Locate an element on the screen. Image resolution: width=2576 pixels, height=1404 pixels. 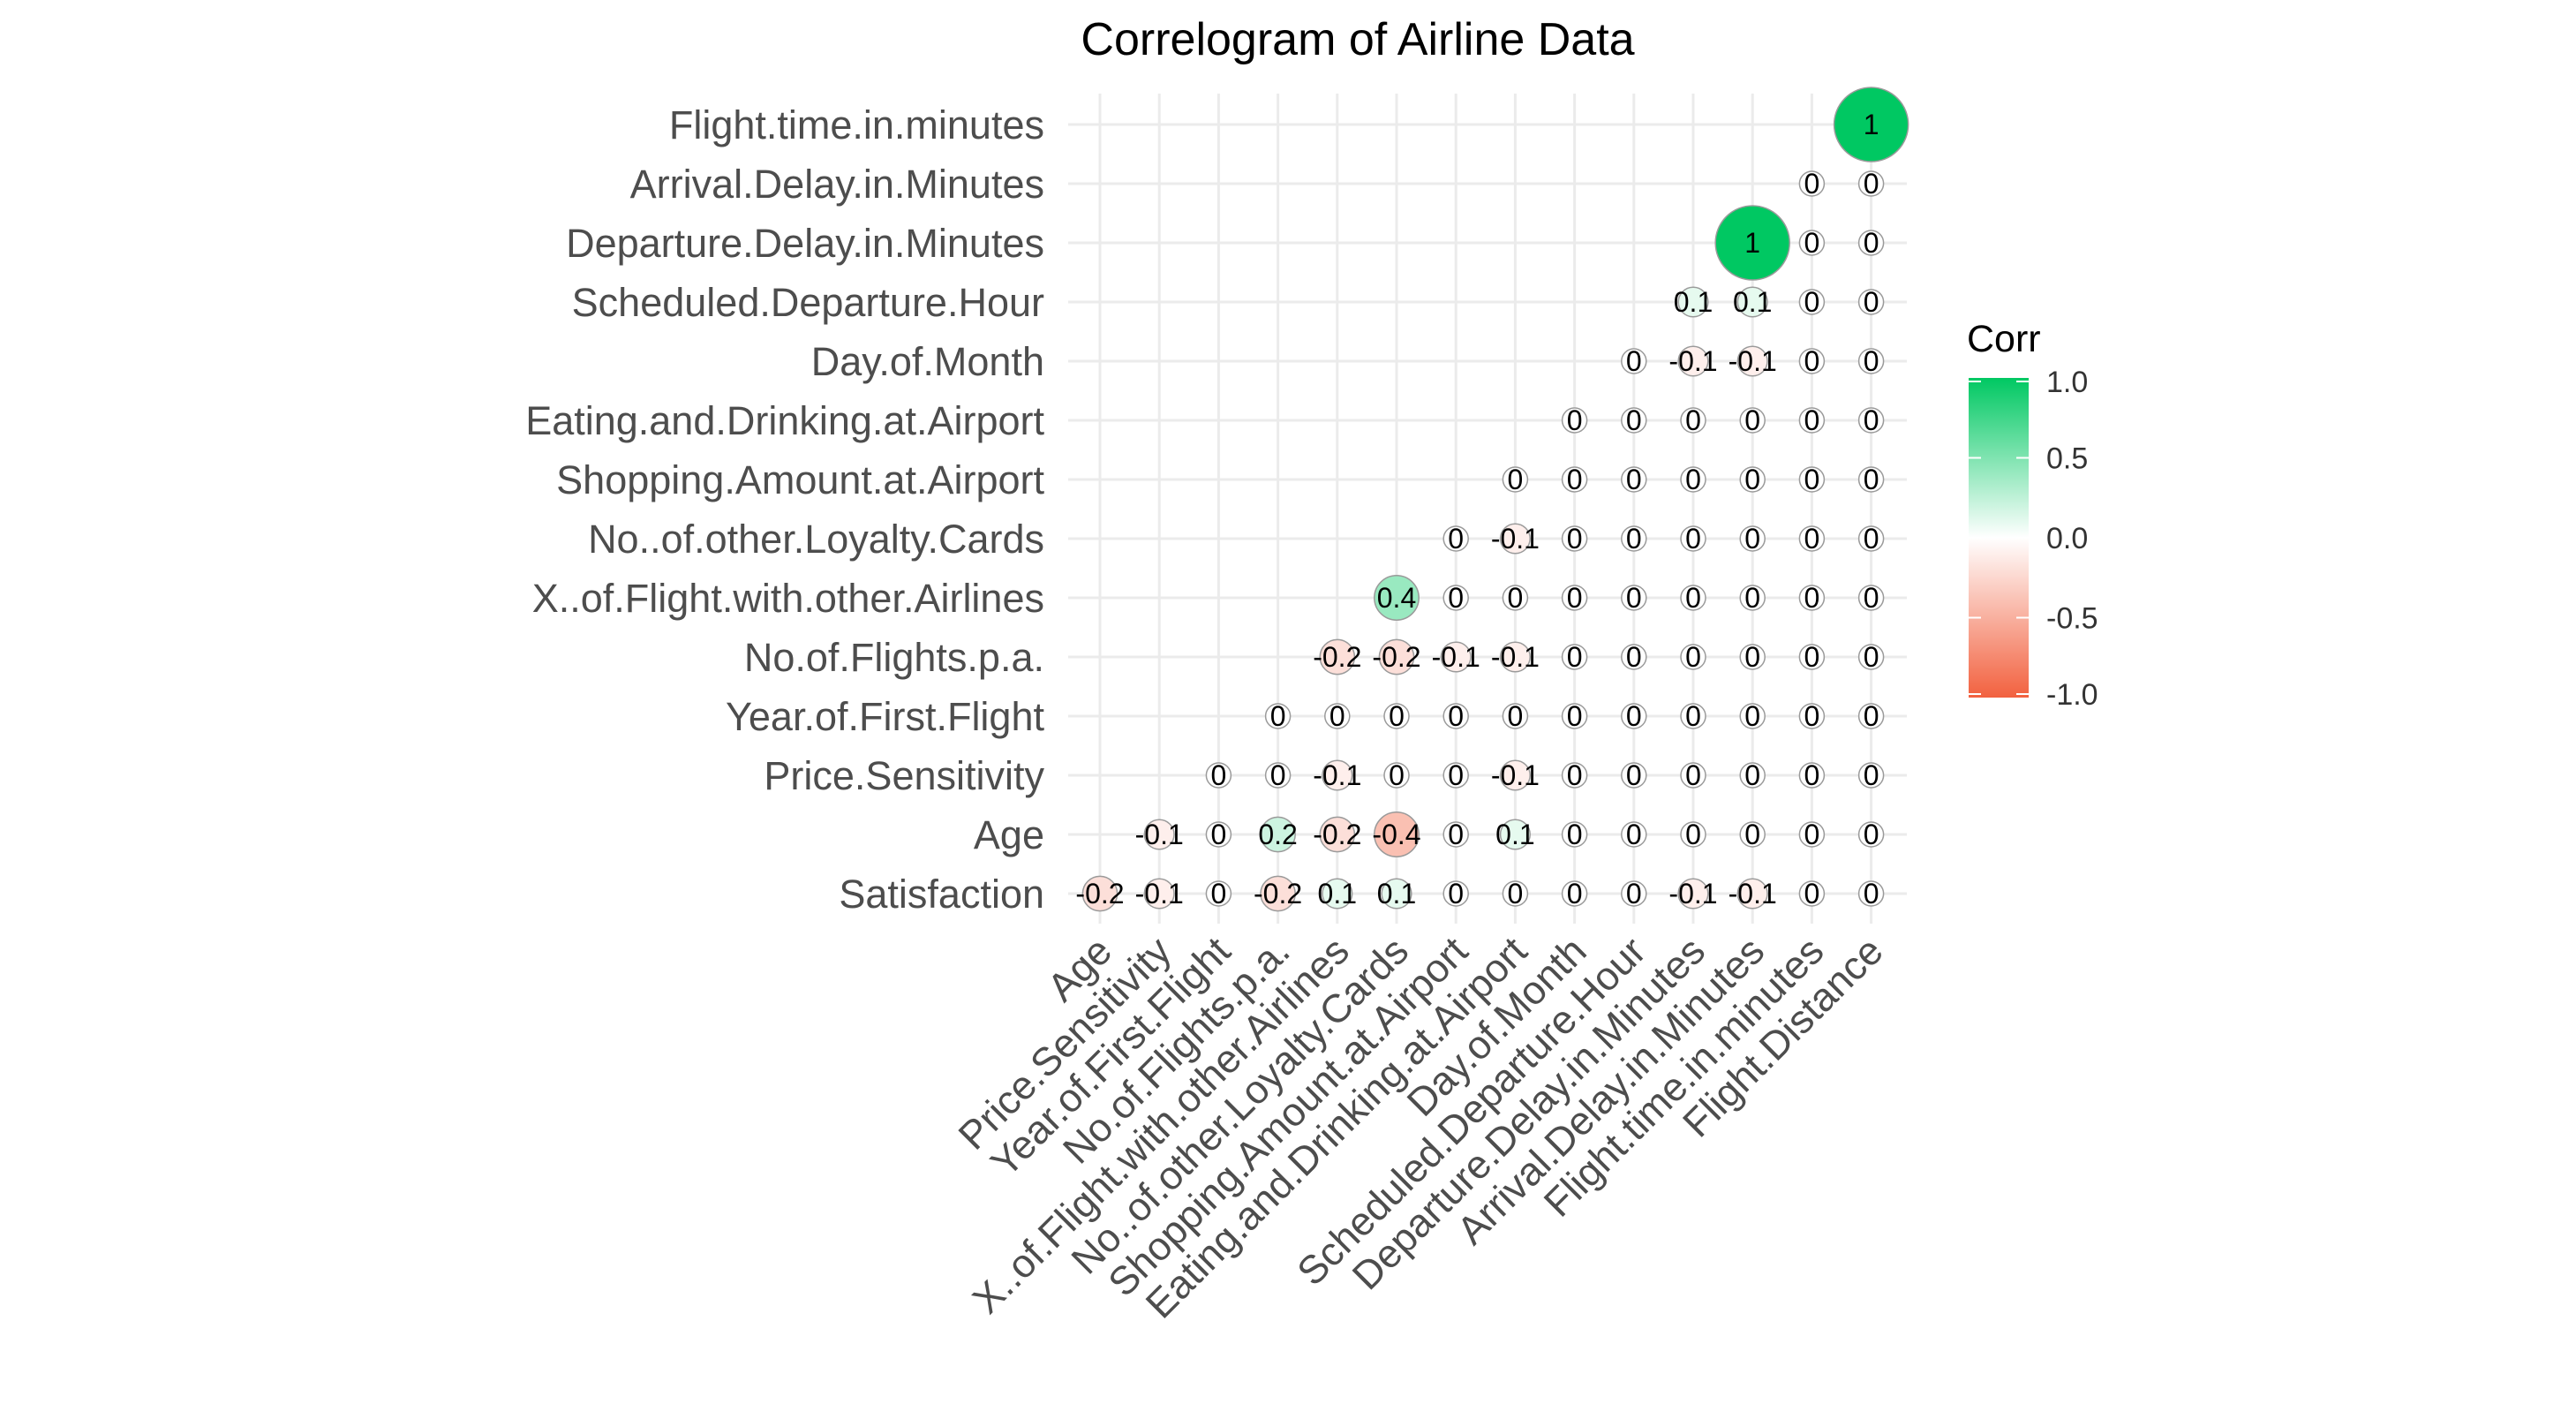
y-tick-label: Flight.time.in.minutes is located at coordinates (857, 125).